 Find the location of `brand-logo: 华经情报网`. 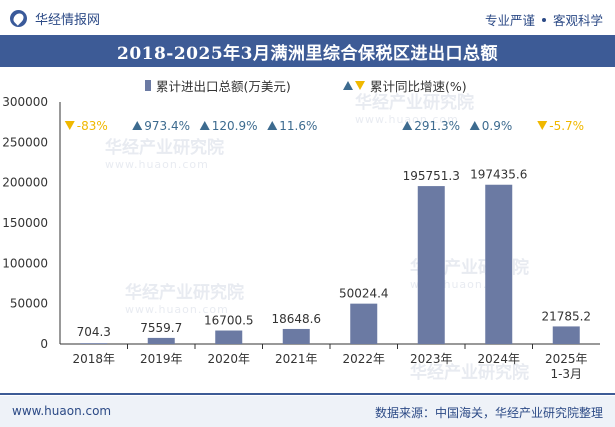

brand-logo: 华经情报网 is located at coordinates (55, 18).